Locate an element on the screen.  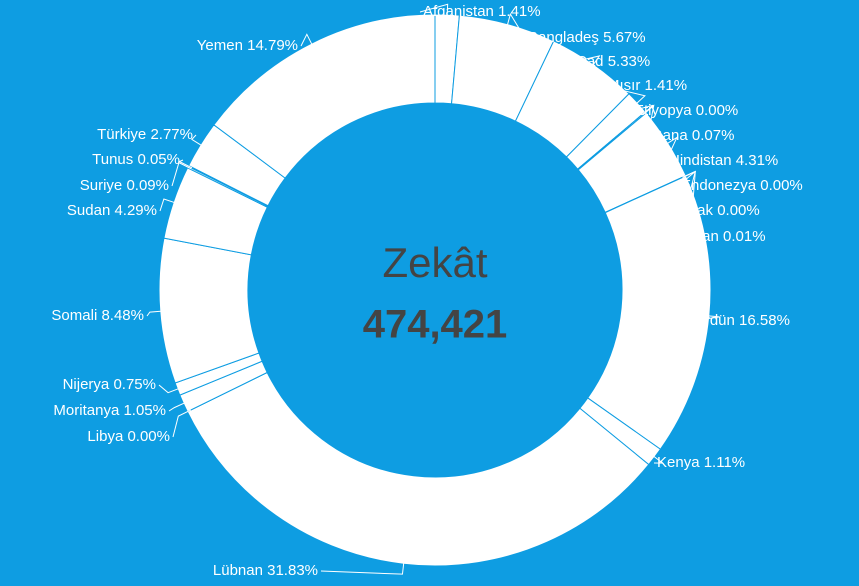
slice-label: Irak 0.00% is located at coordinates (724, 210).